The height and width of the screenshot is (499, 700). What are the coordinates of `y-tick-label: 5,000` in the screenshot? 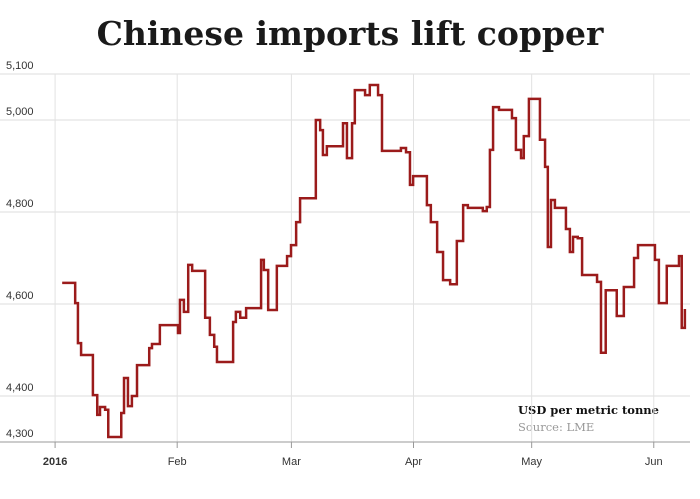 It's located at (20, 112).